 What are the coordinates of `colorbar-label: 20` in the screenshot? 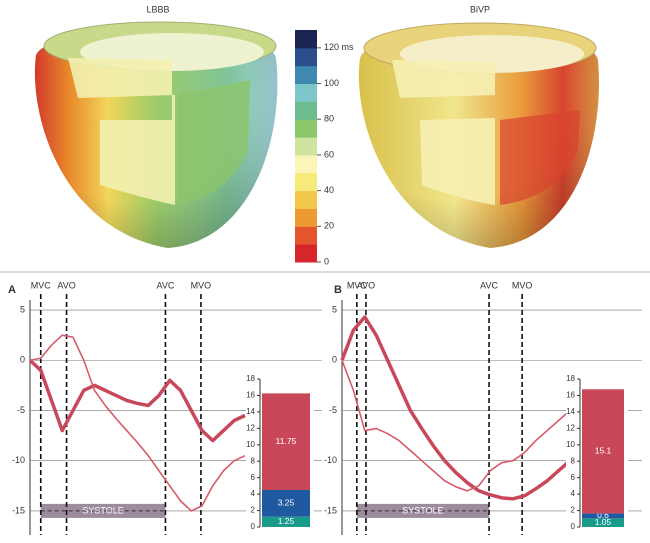 It's located at (329, 226).